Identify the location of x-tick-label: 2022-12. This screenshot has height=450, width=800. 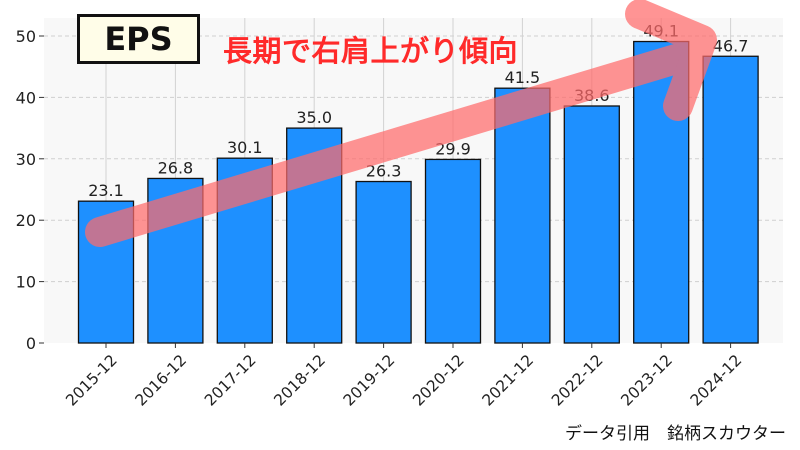
(577, 380).